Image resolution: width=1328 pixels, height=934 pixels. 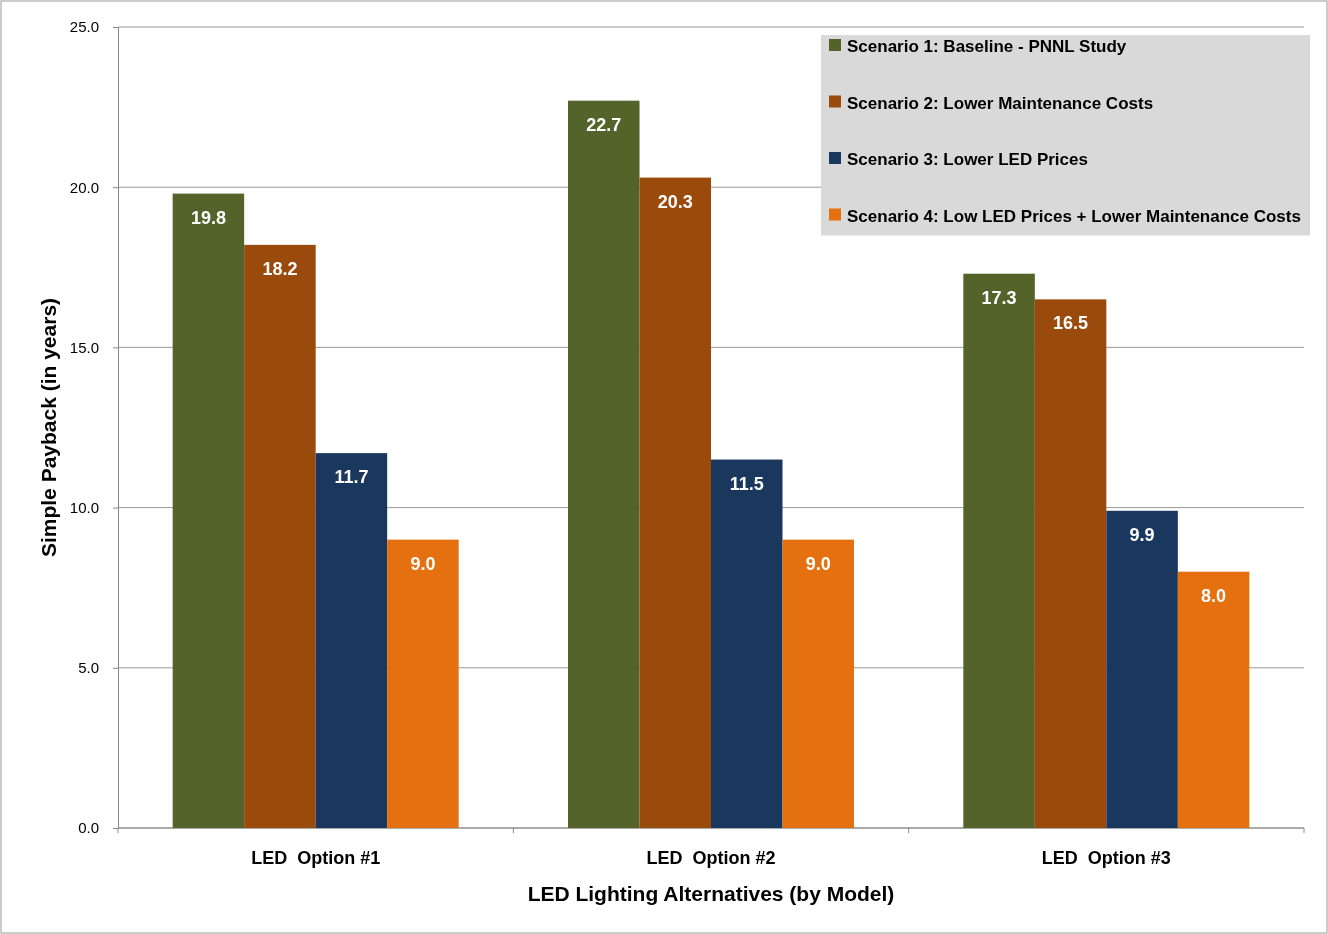 What do you see at coordinates (987, 46) in the screenshot?
I see `legend-label: Scenario 1: Baseline - PNNL Study` at bounding box center [987, 46].